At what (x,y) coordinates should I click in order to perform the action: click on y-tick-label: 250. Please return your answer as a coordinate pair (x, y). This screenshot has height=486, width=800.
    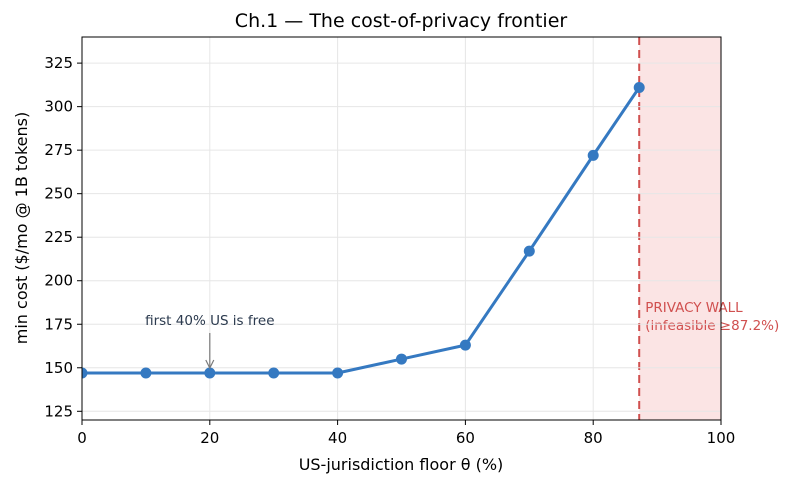
    Looking at the image, I should click on (58, 194).